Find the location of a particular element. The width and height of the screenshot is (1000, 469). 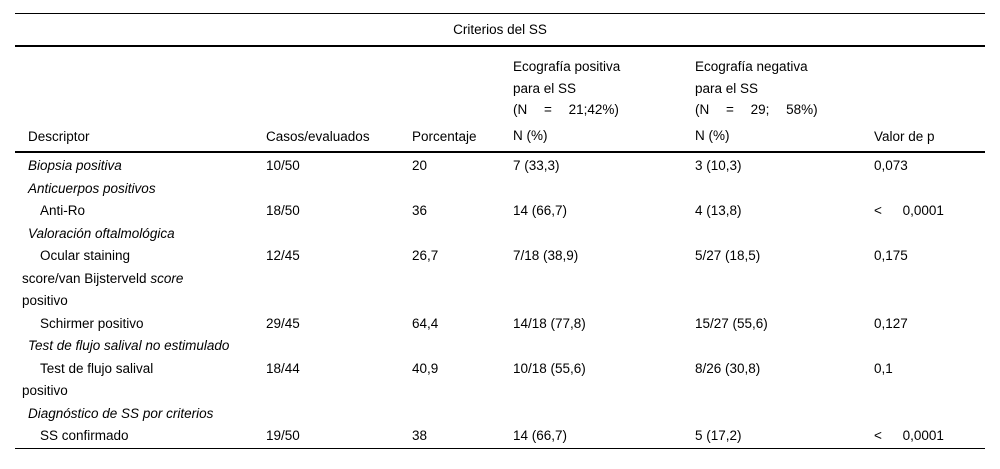

descriptor-cell: Anticuerpos positivos is located at coordinates (92, 188).